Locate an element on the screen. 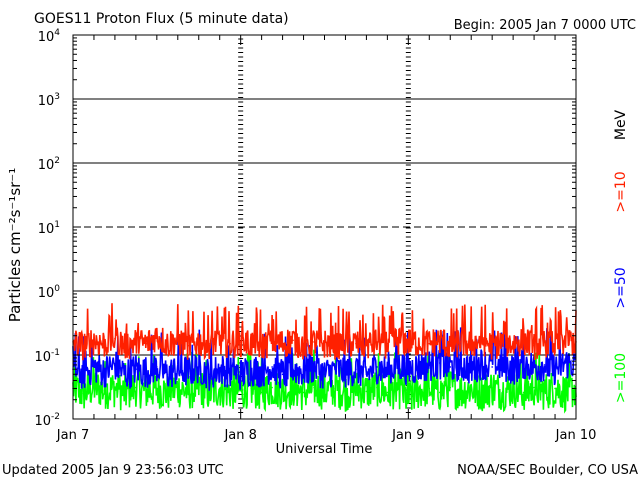 This screenshot has height=480, width=640. legend: MeV >=10 >=50 >=100 is located at coordinates (621, 256).